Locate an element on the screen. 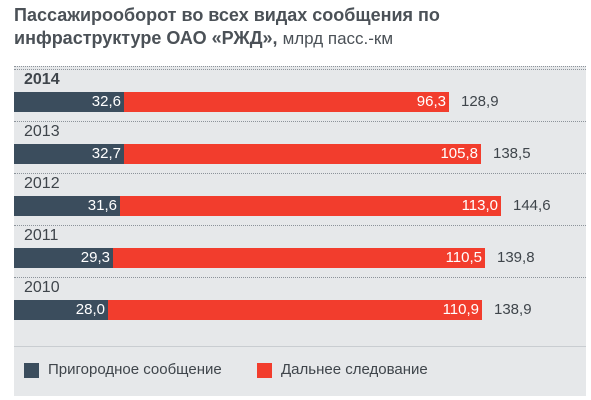  legend-label-long-distance: Дальнее следование is located at coordinates (354, 369).